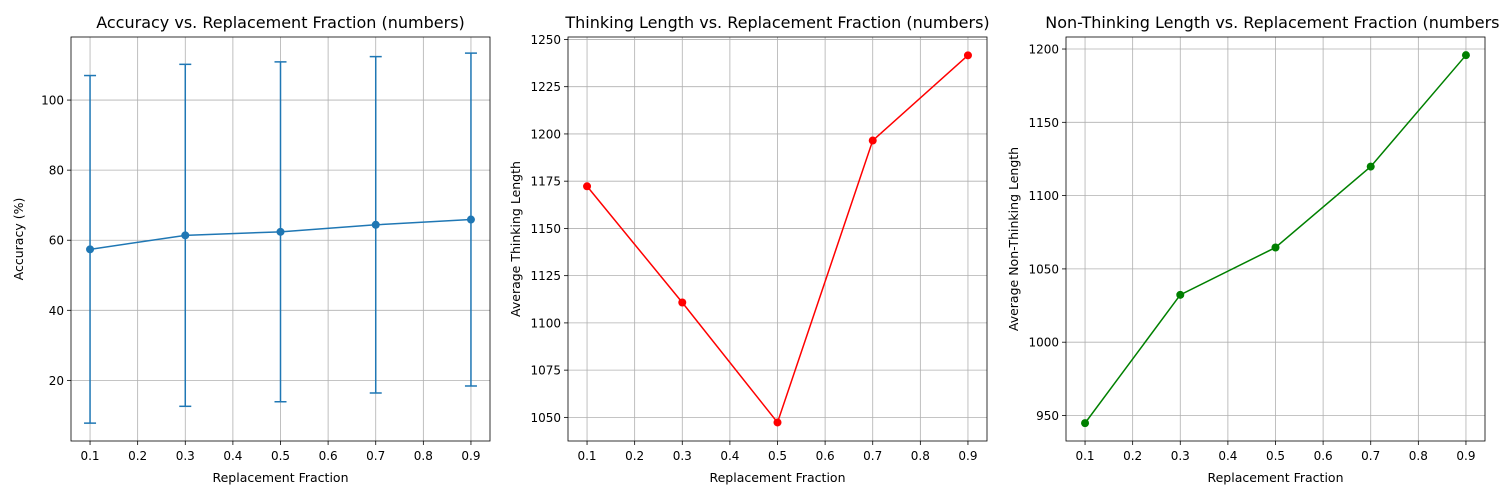  I want to click on y-tick-label: 1225, so click(545, 87).